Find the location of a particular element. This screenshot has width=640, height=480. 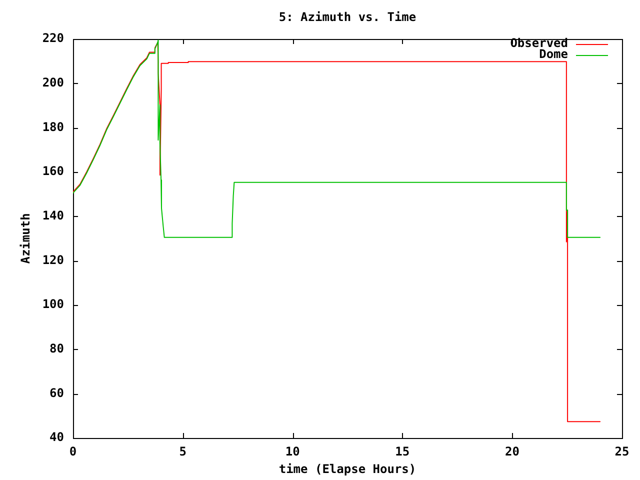

y-tick-label: 180 is located at coordinates (53, 127).